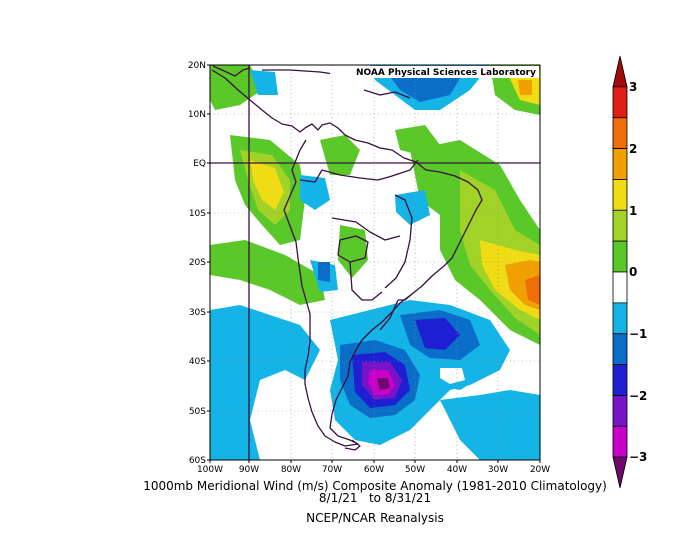 Image resolution: width=700 pixels, height=542 pixels. I want to click on lab-label-box, so click(434, 72).